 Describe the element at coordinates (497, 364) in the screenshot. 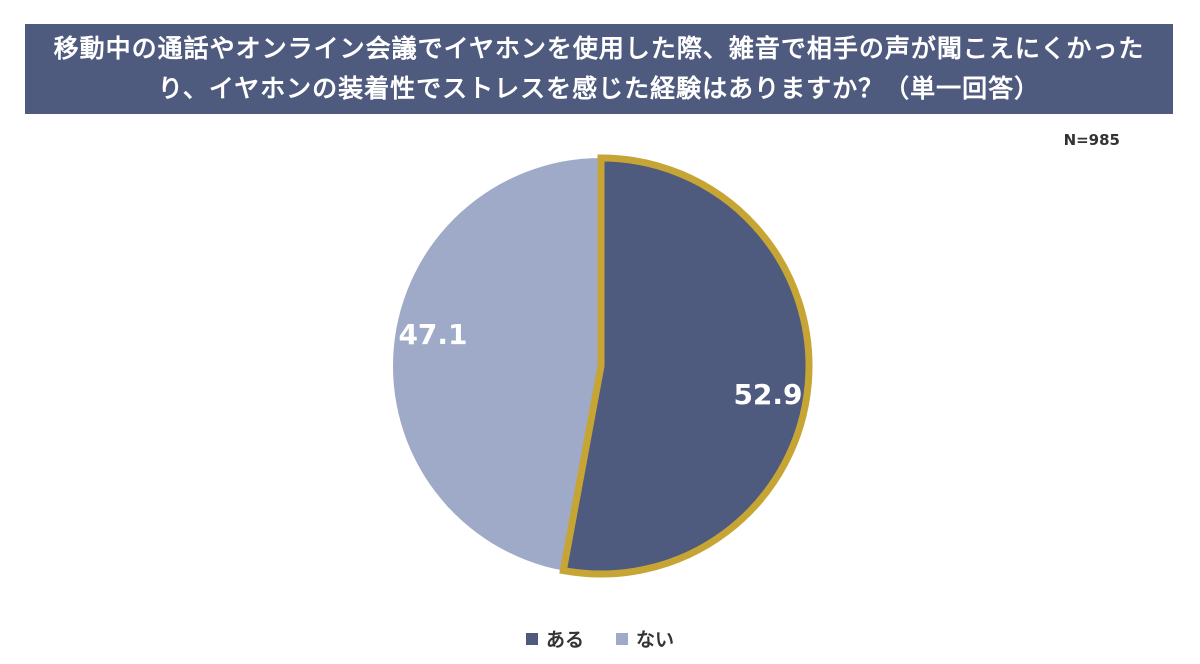

I see `pie-slice-nai` at that location.